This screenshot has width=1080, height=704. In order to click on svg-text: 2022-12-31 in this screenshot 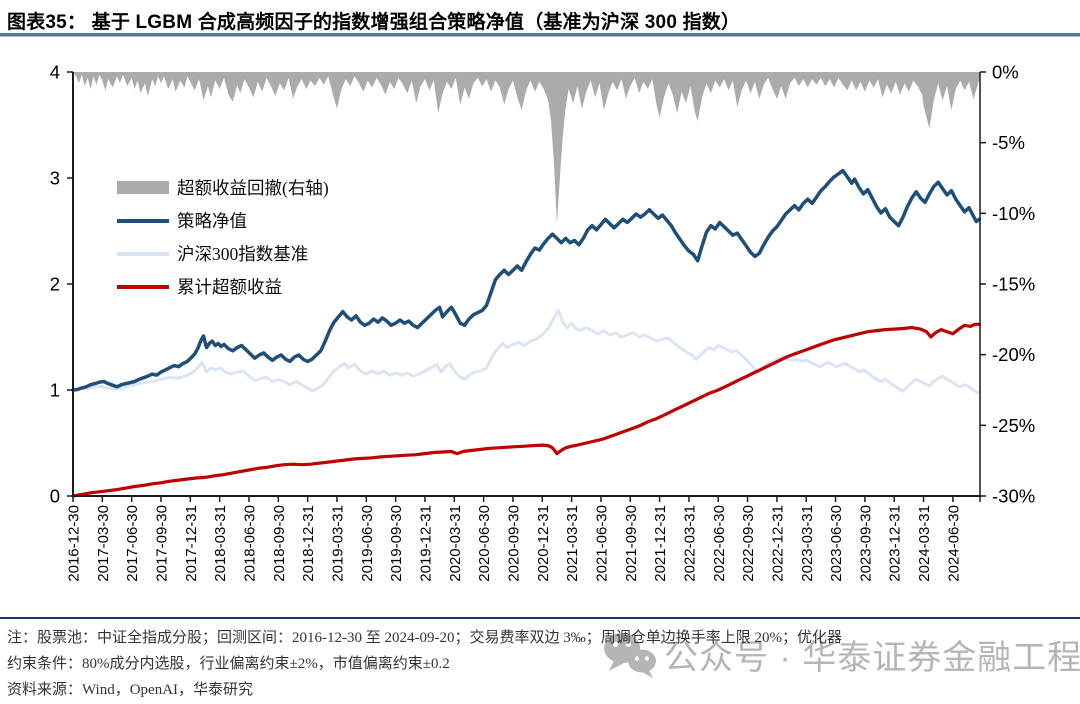, I will do `click(777, 543)`.